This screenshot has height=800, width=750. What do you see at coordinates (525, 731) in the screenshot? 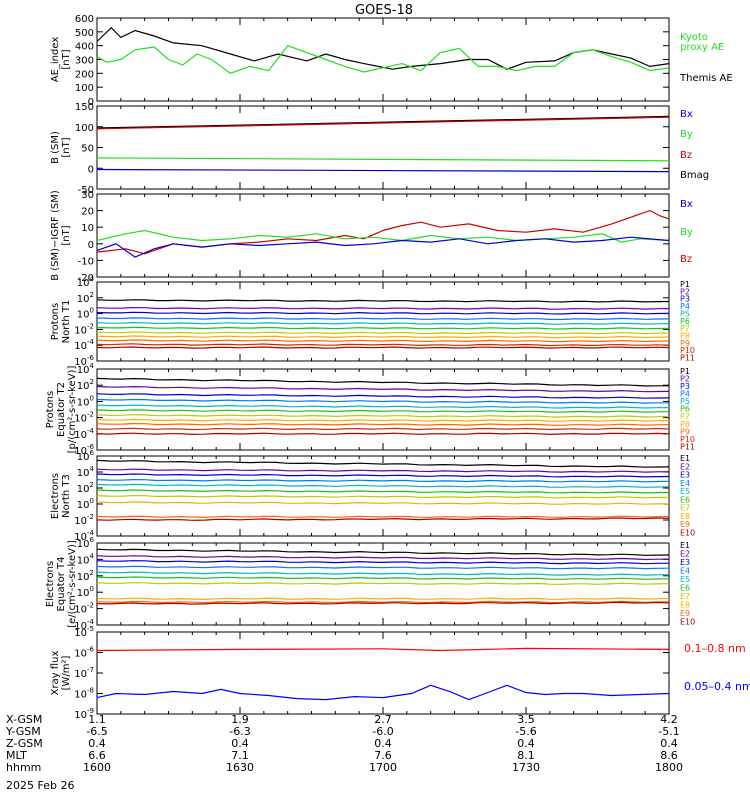
I see `x-tick-label: -5.6` at bounding box center [525, 731].